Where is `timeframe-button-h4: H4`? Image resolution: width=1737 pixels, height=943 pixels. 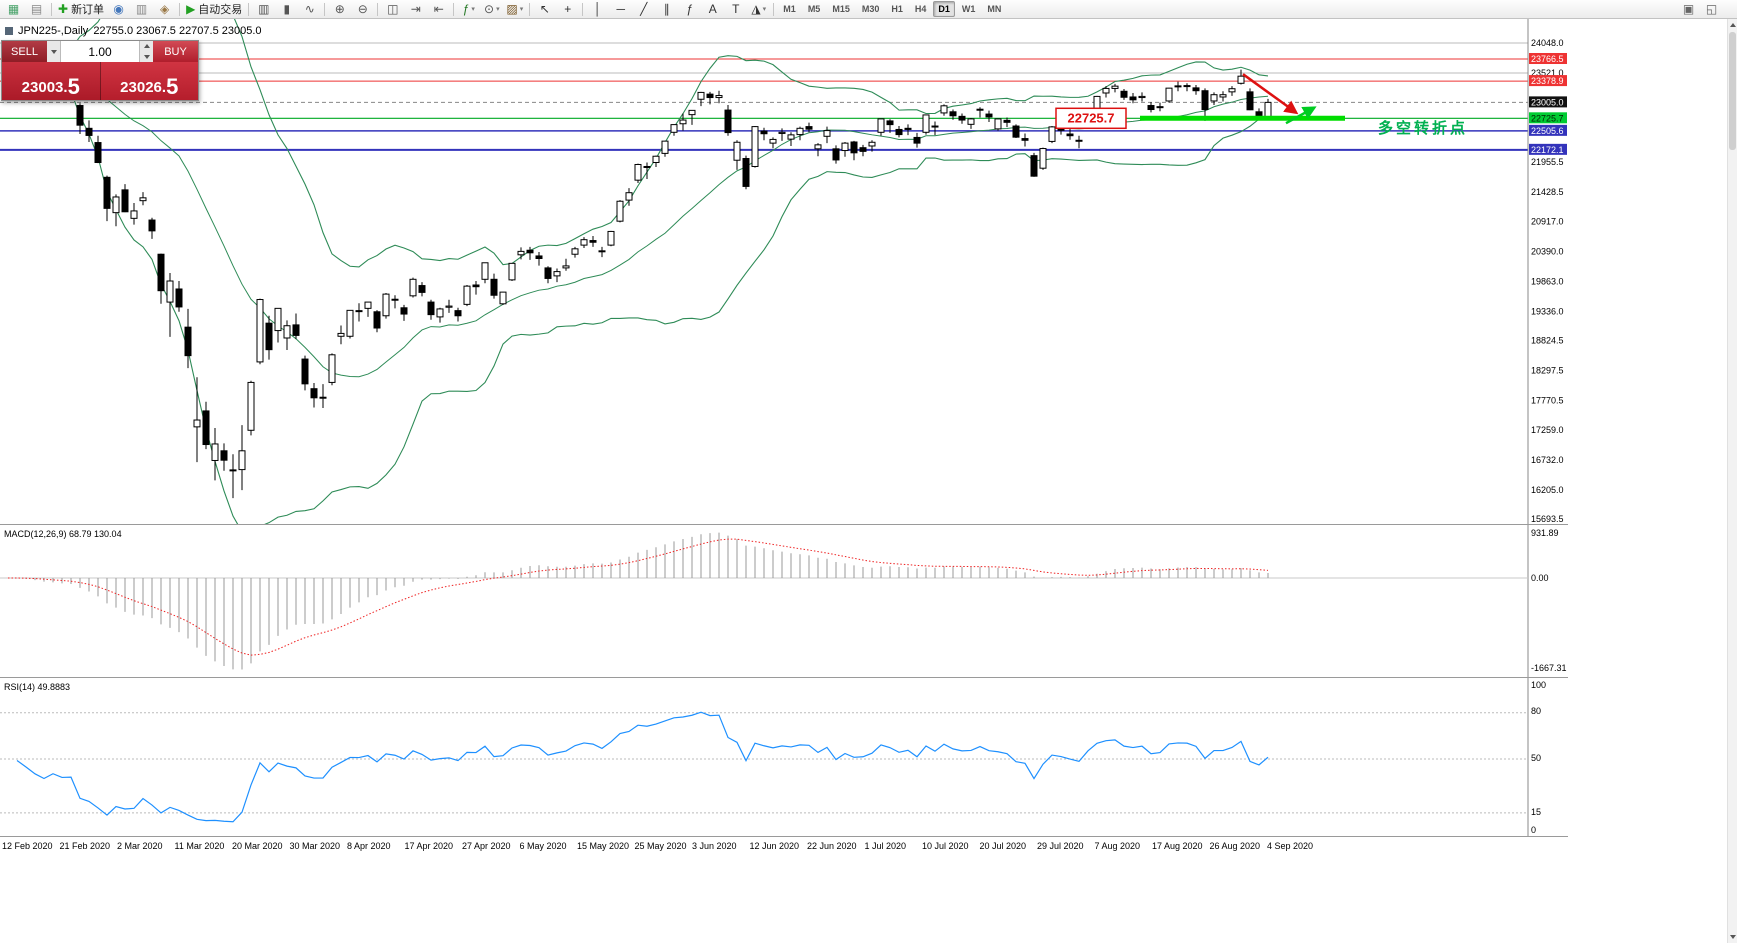 timeframe-button-h4: H4 is located at coordinates (920, 9).